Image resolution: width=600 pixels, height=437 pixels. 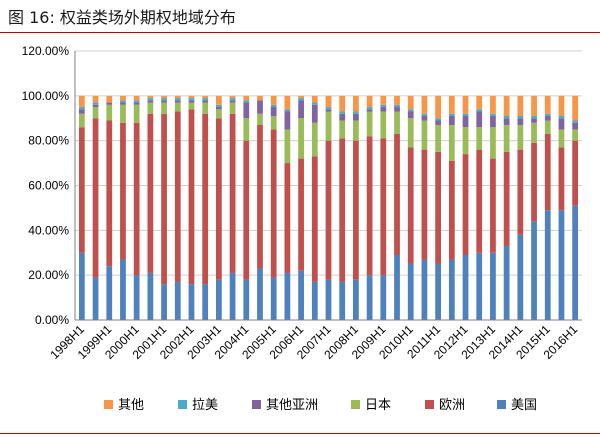 I want to click on bar-stack-1998H1, so click(x=81, y=207).